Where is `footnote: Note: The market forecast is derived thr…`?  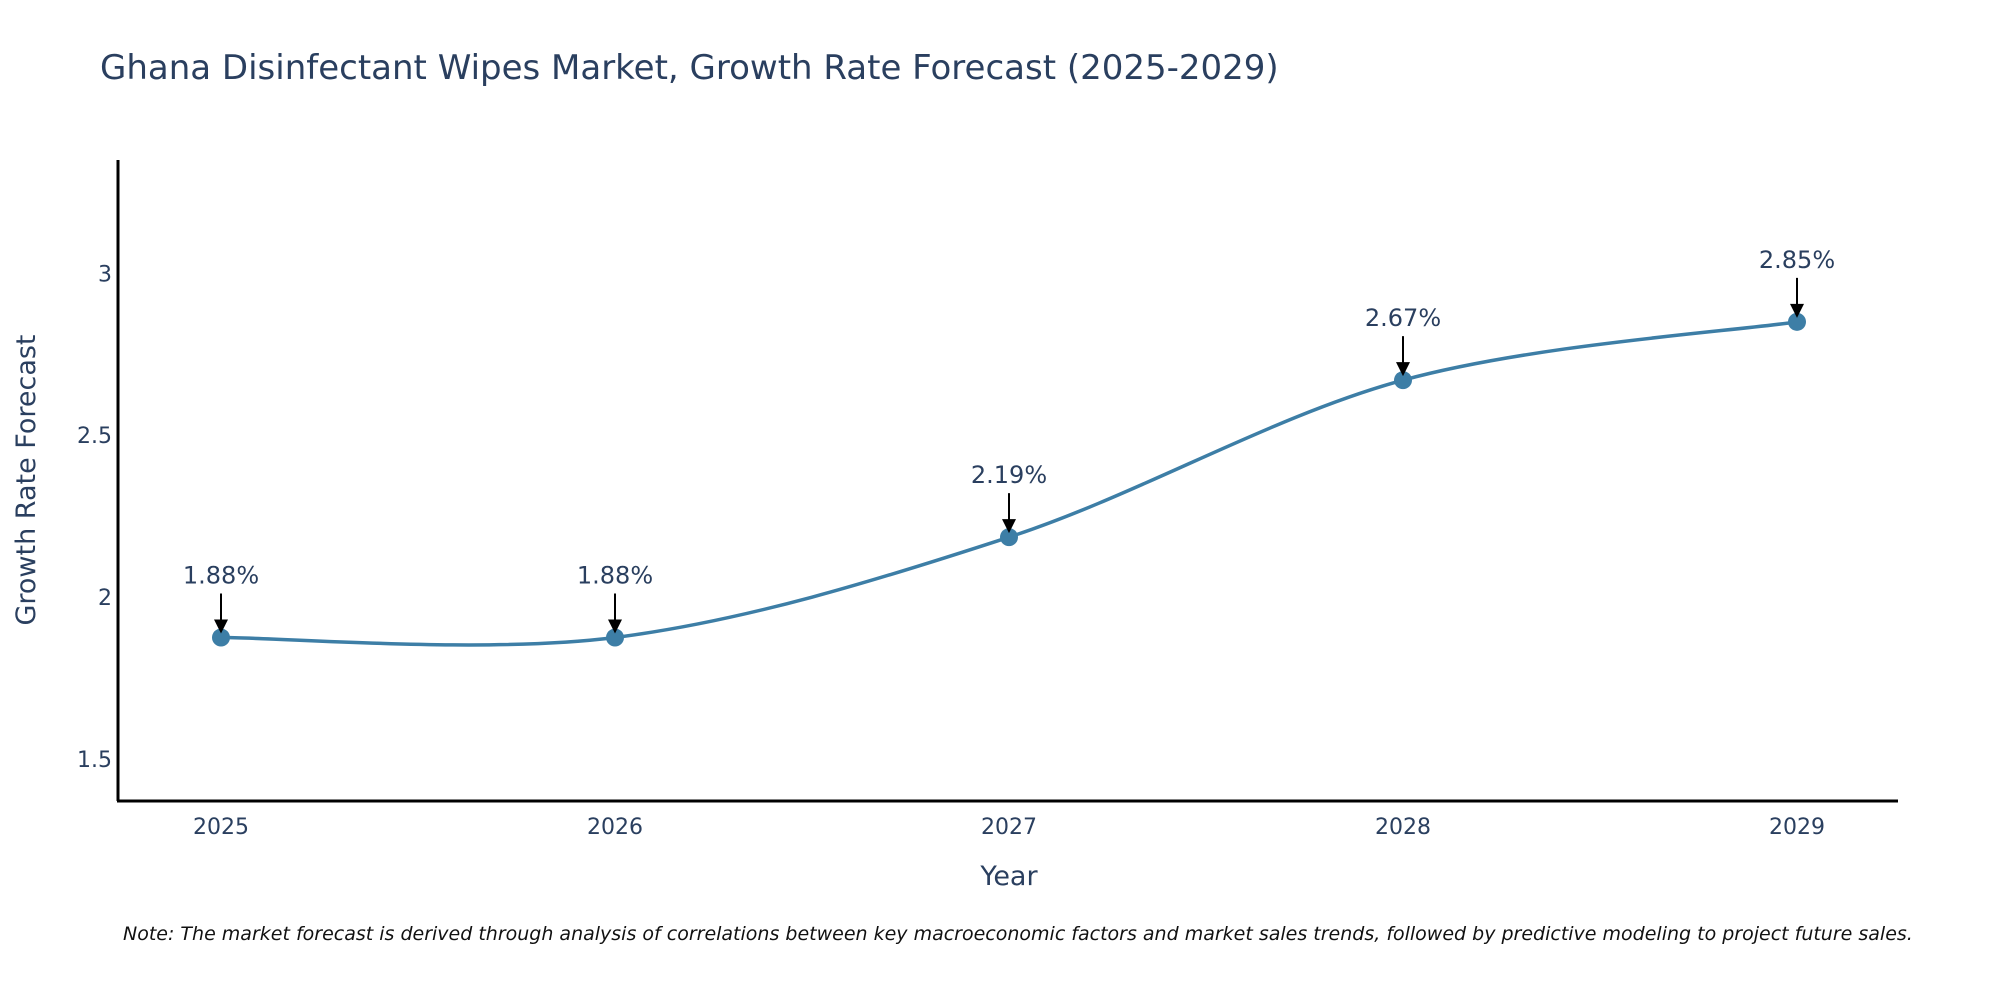 footnote: Note: The market forecast is derived thr… is located at coordinates (1018, 934).